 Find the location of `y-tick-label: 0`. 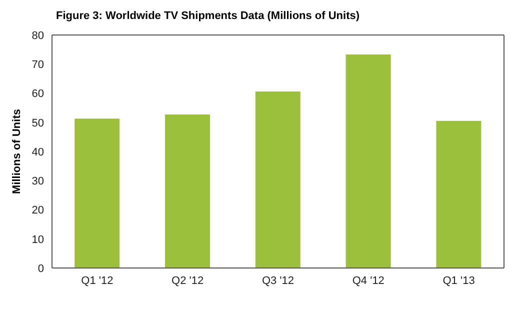

y-tick-label: 0 is located at coordinates (41, 268).